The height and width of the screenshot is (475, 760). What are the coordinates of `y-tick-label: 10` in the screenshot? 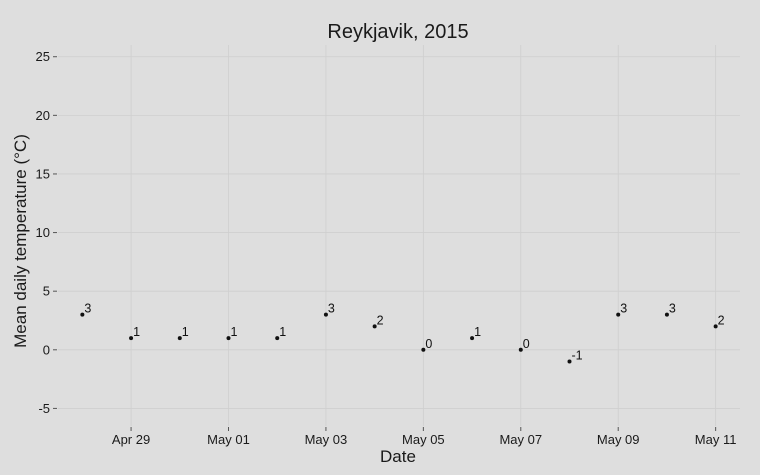 It's located at (43, 232).